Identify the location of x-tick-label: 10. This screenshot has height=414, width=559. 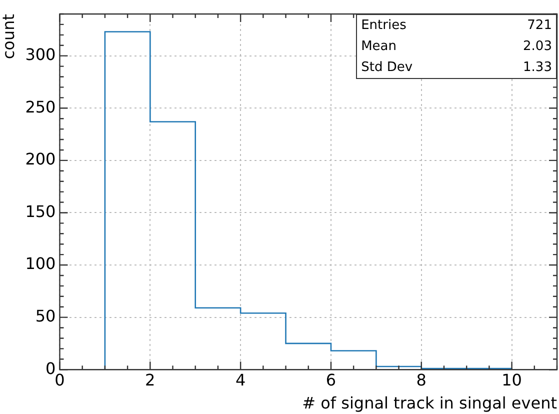
(512, 380).